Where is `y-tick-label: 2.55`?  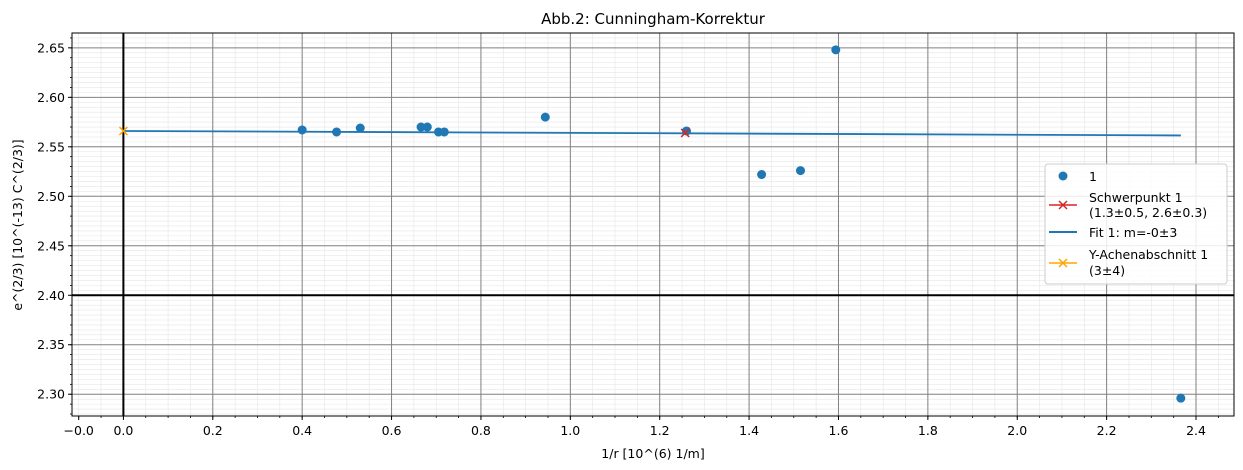 y-tick-label: 2.55 is located at coordinates (51, 146).